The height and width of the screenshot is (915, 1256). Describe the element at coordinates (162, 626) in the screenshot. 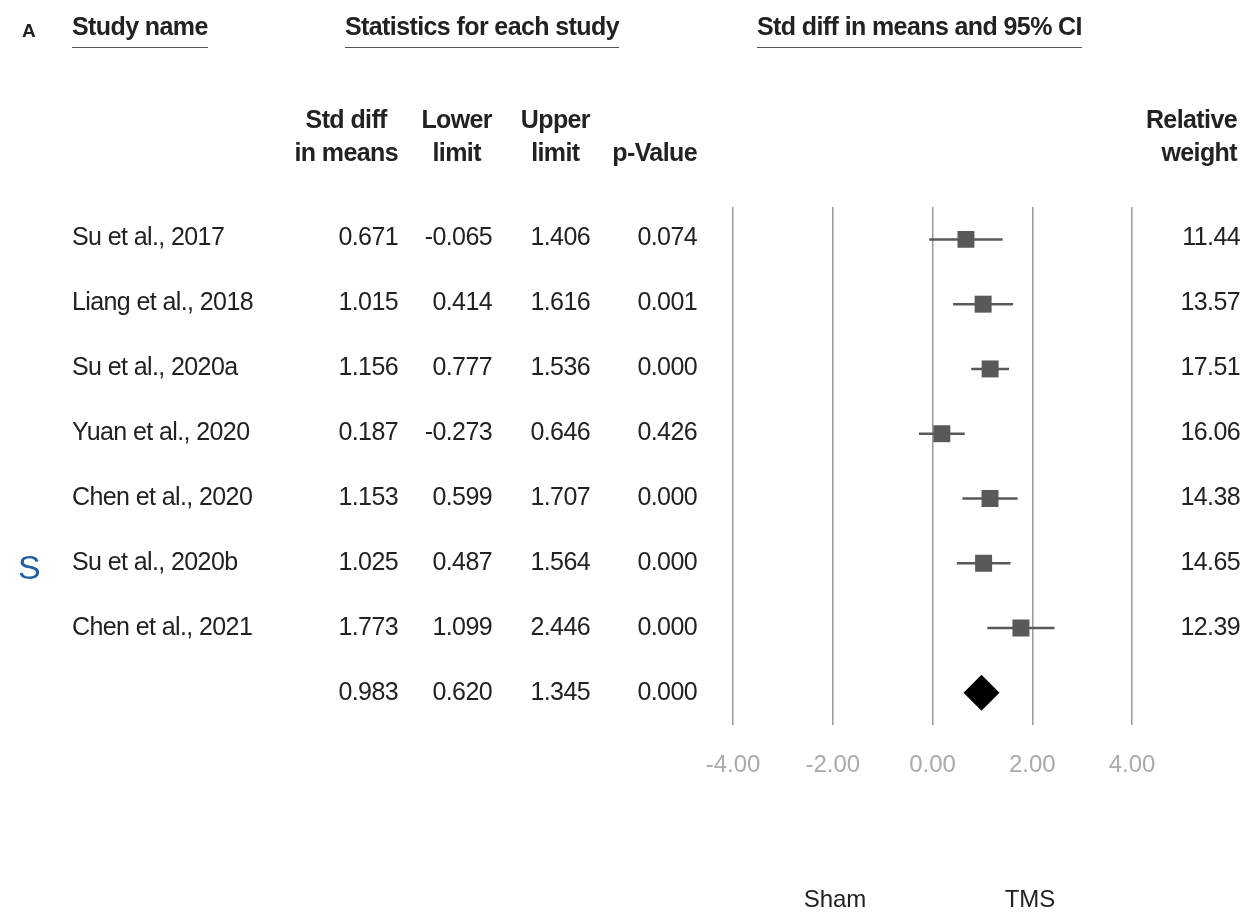

I see `text: Chen et al., 2021` at that location.